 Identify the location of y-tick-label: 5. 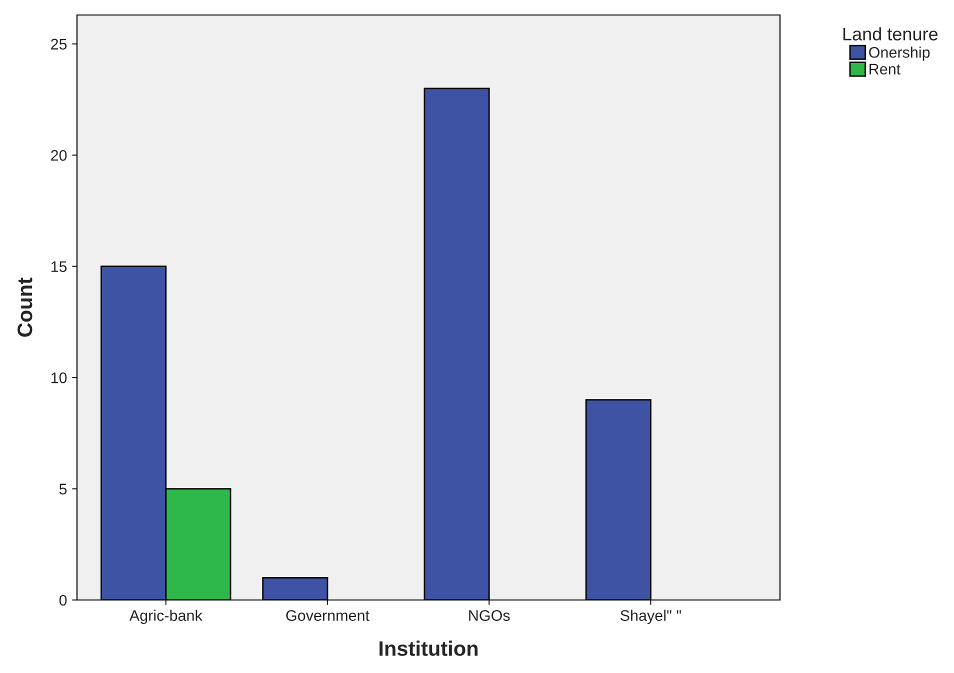
(63, 489).